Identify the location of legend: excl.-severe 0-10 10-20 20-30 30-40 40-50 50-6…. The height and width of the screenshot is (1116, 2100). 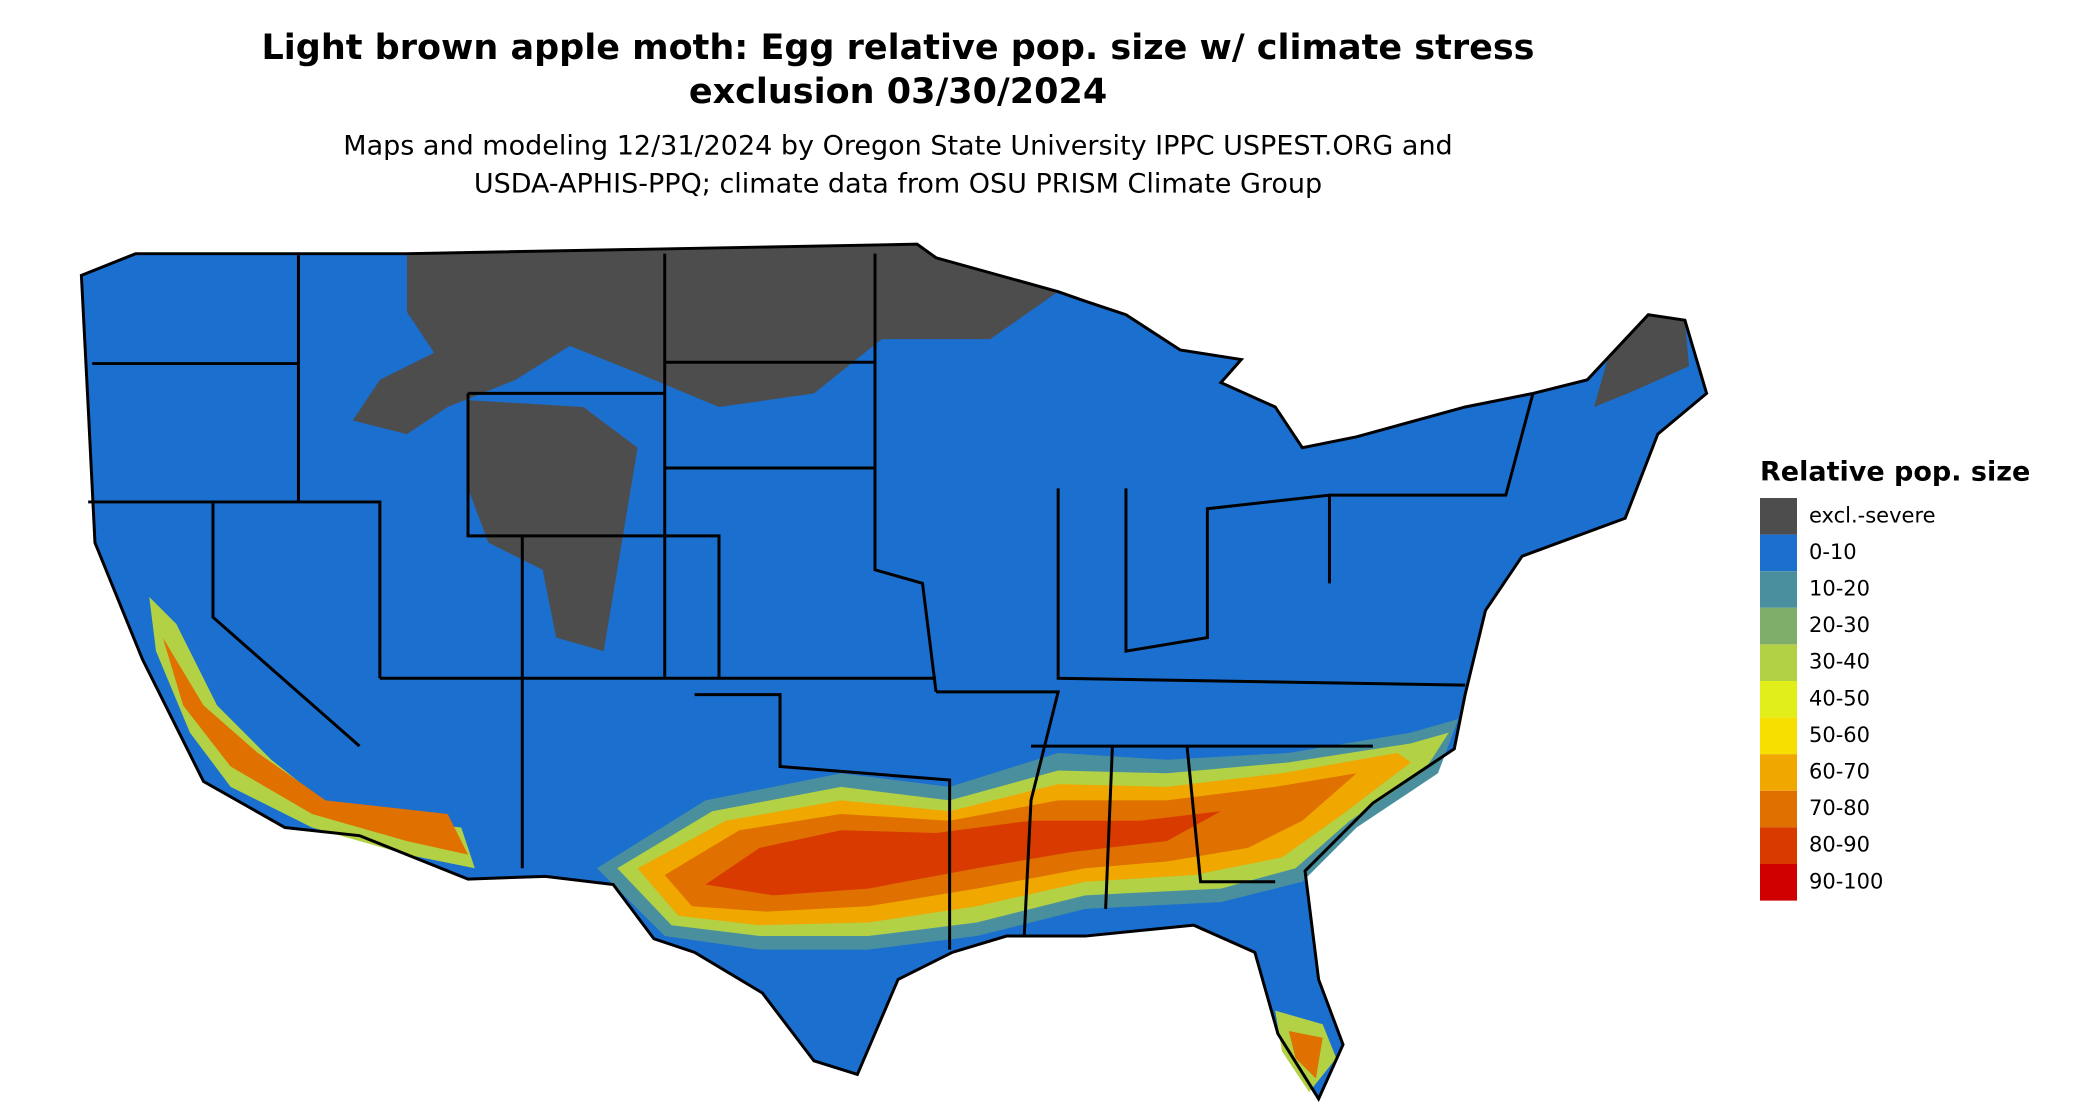
(1848, 699).